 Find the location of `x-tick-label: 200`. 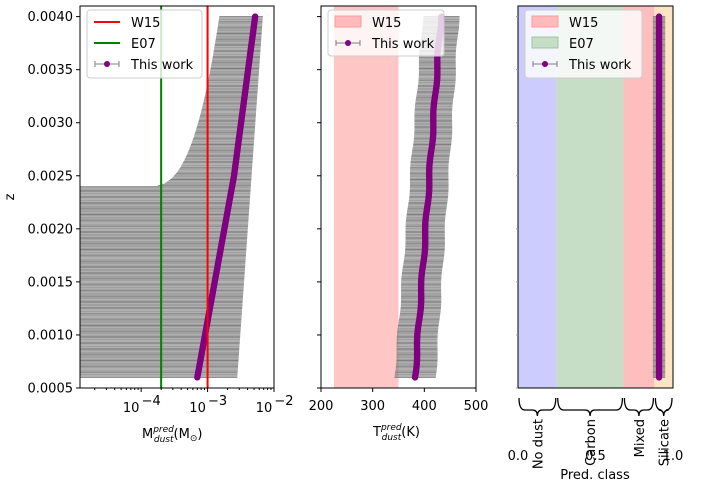

x-tick-label: 200 is located at coordinates (321, 406).